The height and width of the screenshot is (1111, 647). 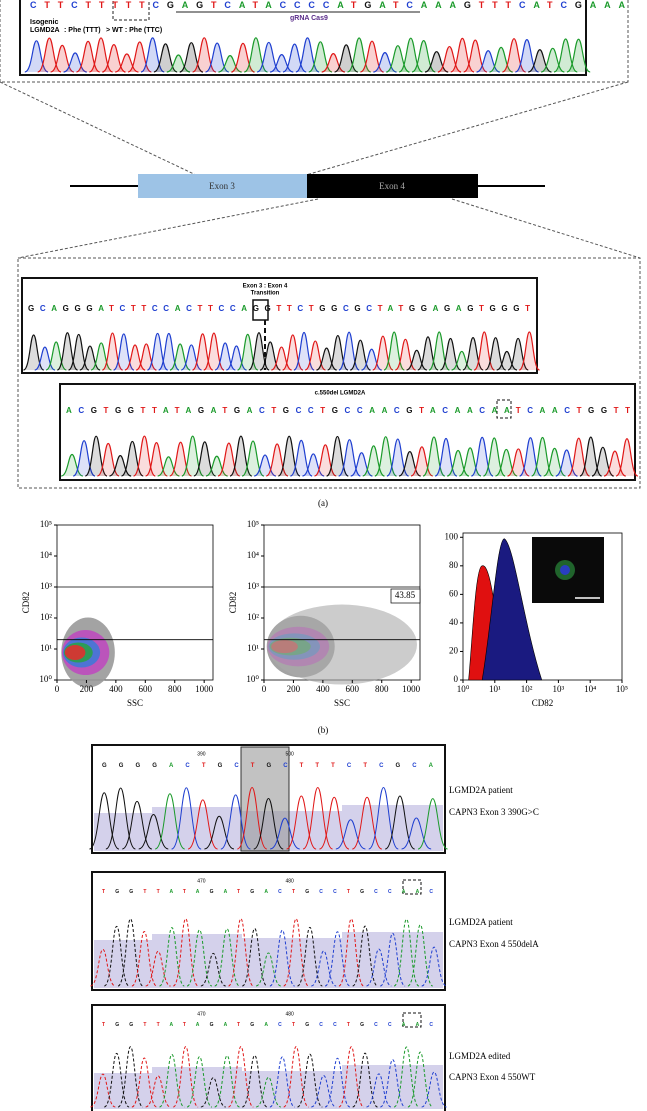 What do you see at coordinates (480, 1056) in the screenshot?
I see `trace-line1: LGMD2A edited` at bounding box center [480, 1056].